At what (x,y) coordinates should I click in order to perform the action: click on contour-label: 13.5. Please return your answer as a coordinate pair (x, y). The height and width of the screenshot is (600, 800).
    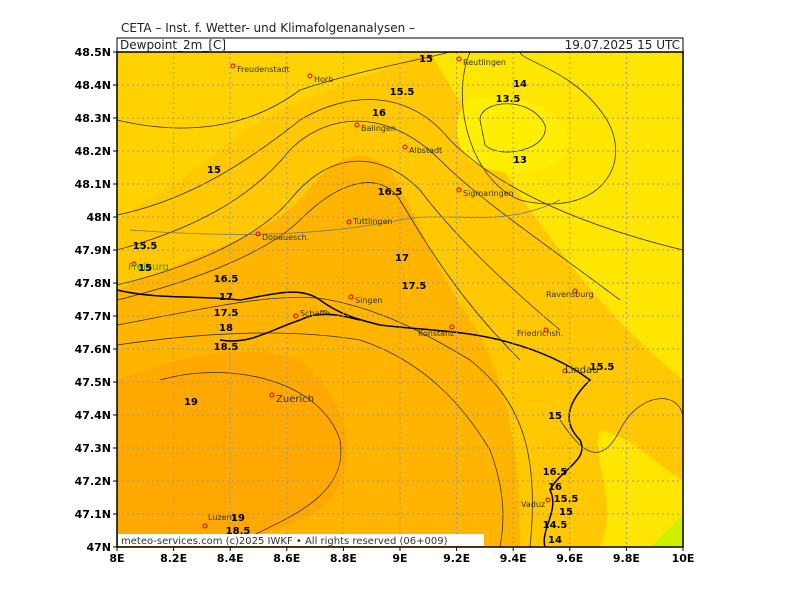
    Looking at the image, I should click on (508, 99).